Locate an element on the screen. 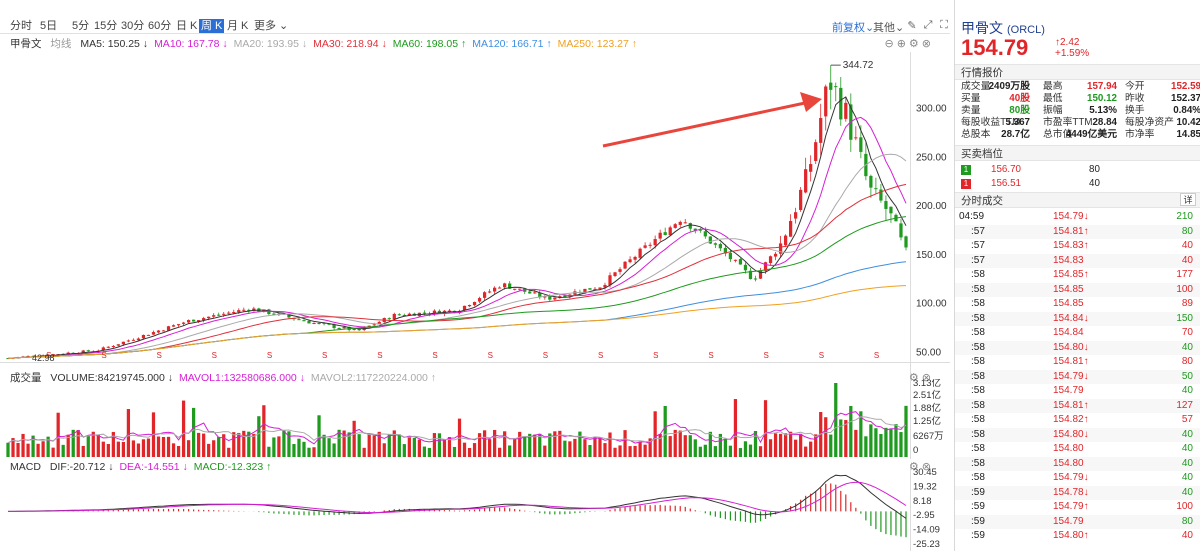 This screenshot has width=1200, height=551. orderbook-header: 买卖档位 is located at coordinates (1077, 153).